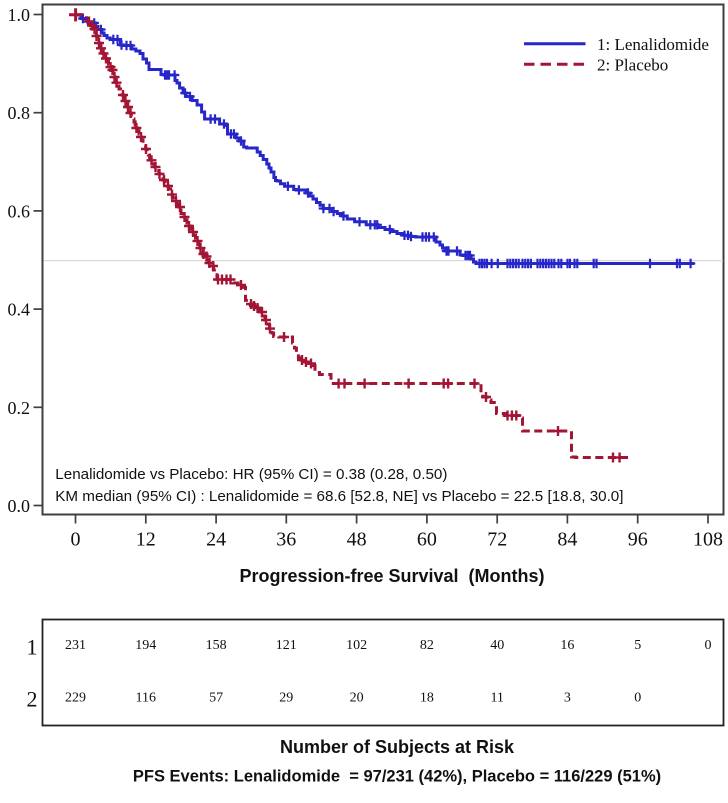  What do you see at coordinates (638, 540) in the screenshot?
I see `svg-text: 96` at bounding box center [638, 540].